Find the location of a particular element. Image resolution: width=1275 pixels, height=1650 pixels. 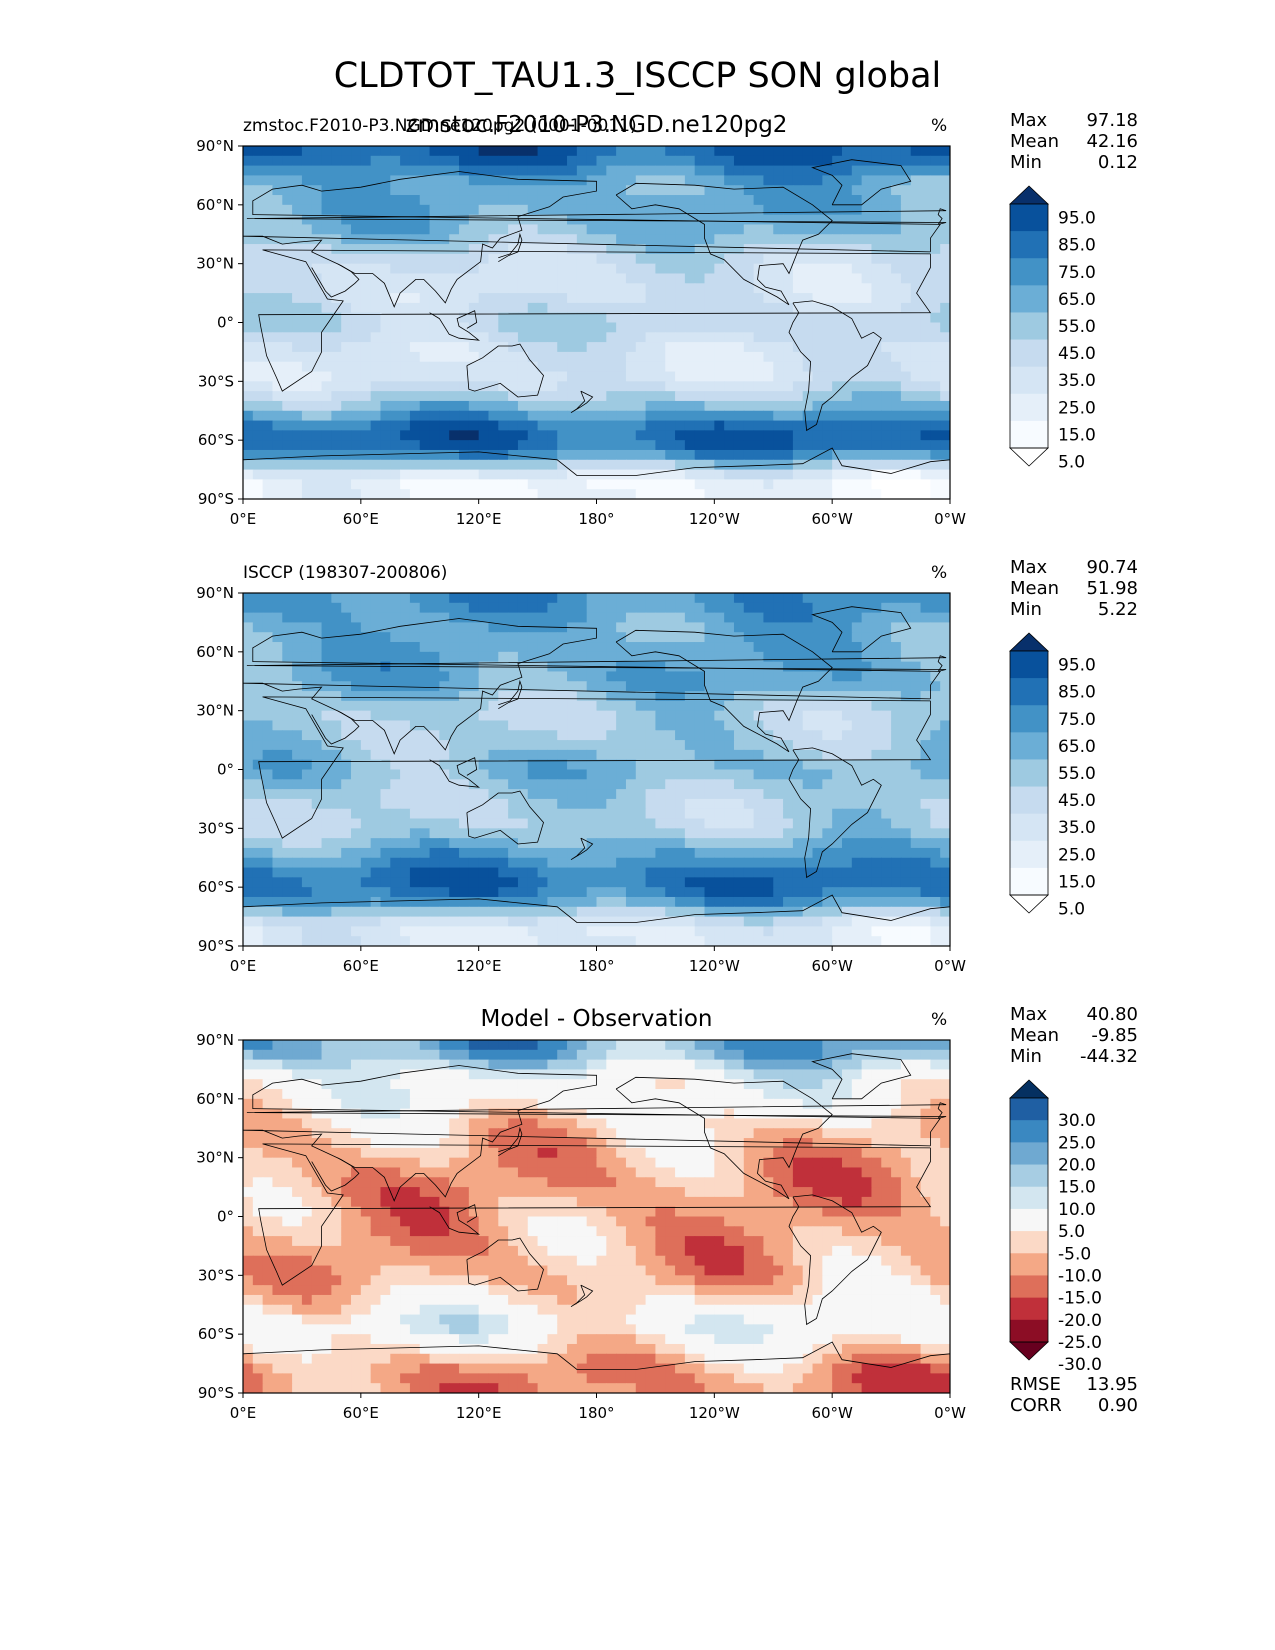

colorbar-segment is located at coordinates (1029, 299).